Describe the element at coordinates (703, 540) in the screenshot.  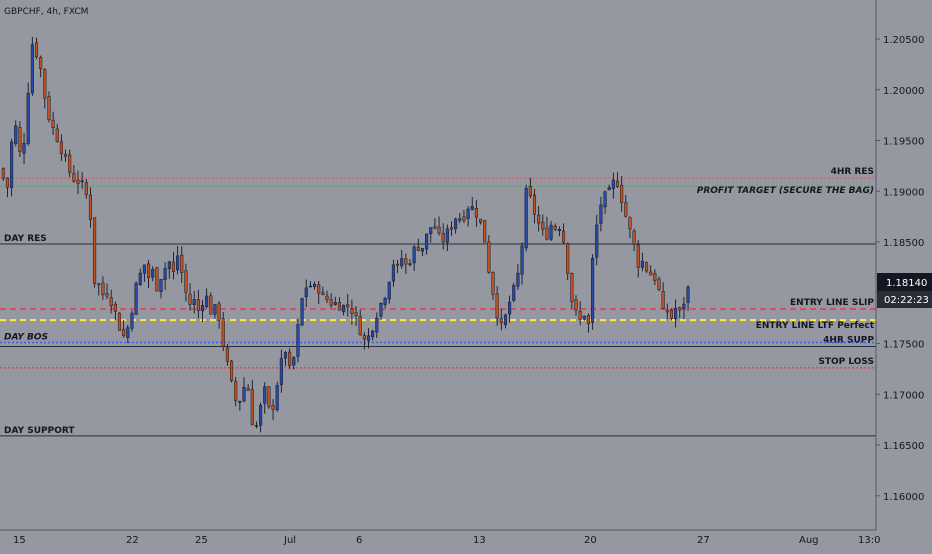
I see `time-tick-27: 27` at that location.